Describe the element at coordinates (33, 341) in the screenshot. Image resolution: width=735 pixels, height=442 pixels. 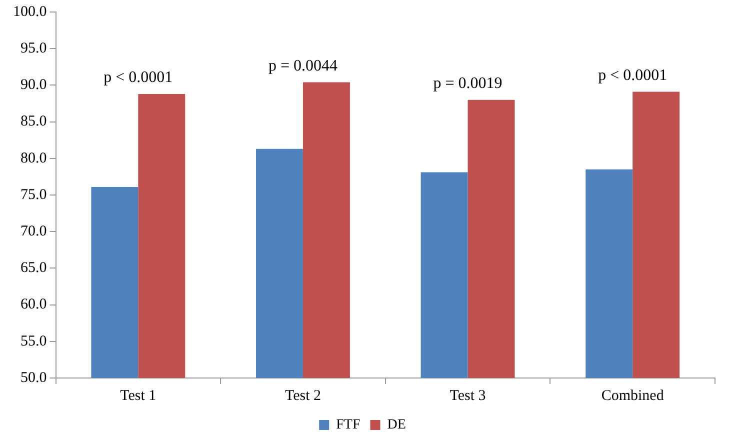
I see `y-tick-label: 55.0` at that location.